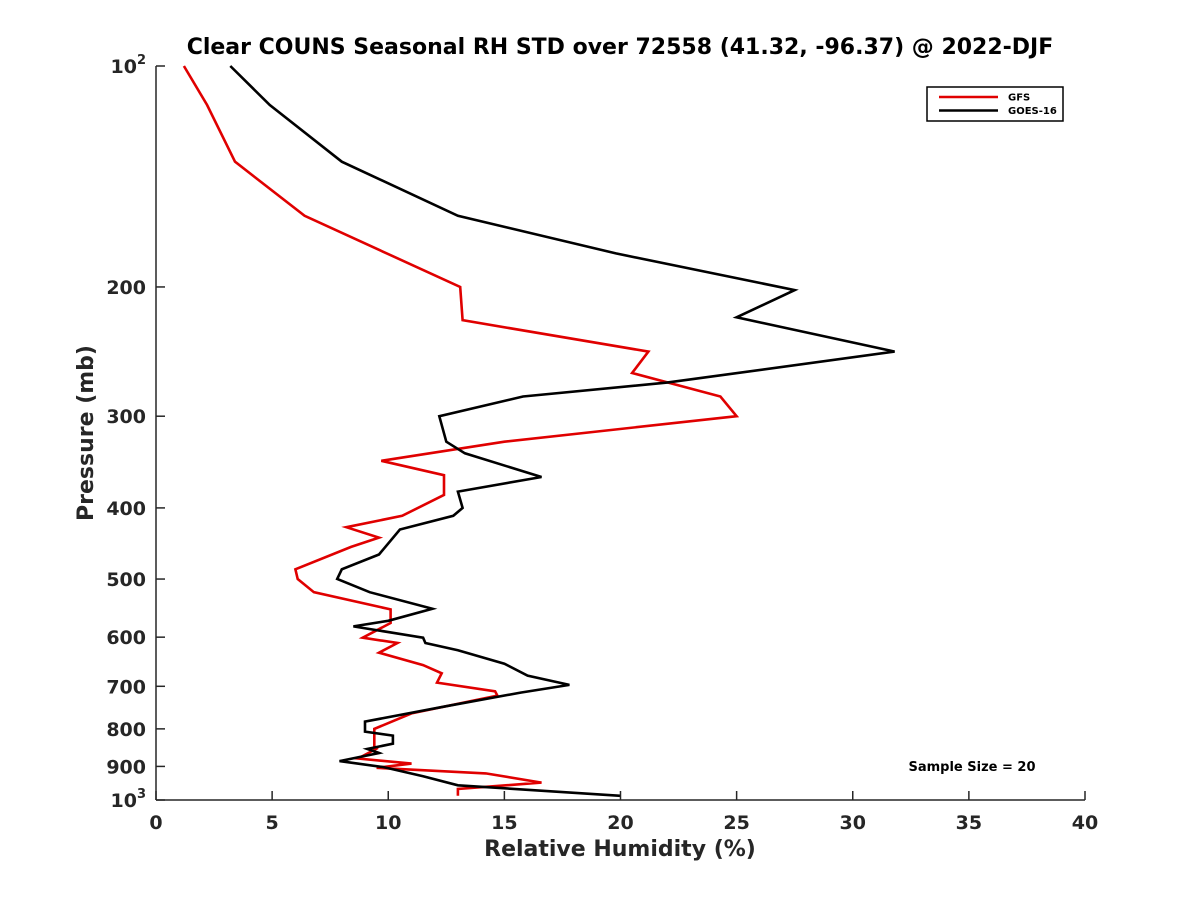 This screenshot has width=1200, height=900. What do you see at coordinates (272, 823) in the screenshot?
I see `x-tick-label: 5` at bounding box center [272, 823].